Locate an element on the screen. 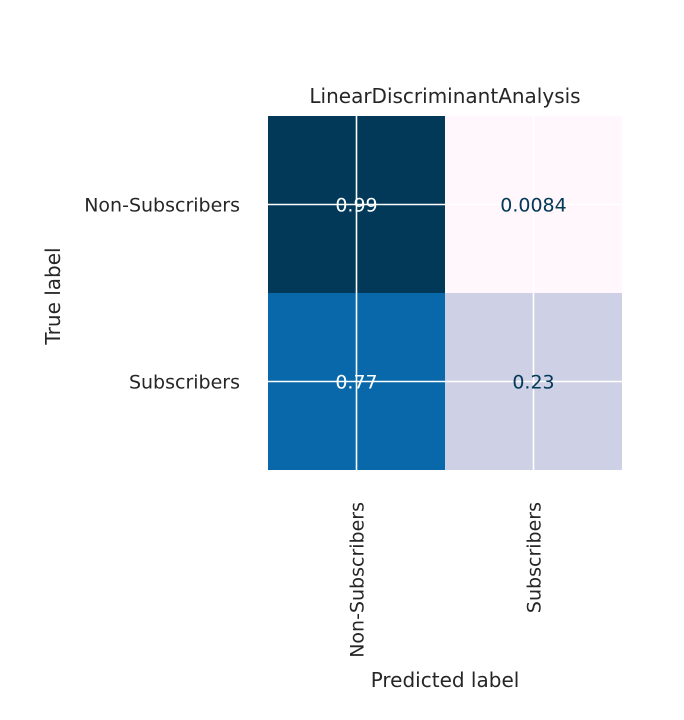  cell-value-label: 0.77 is located at coordinates (356, 383).